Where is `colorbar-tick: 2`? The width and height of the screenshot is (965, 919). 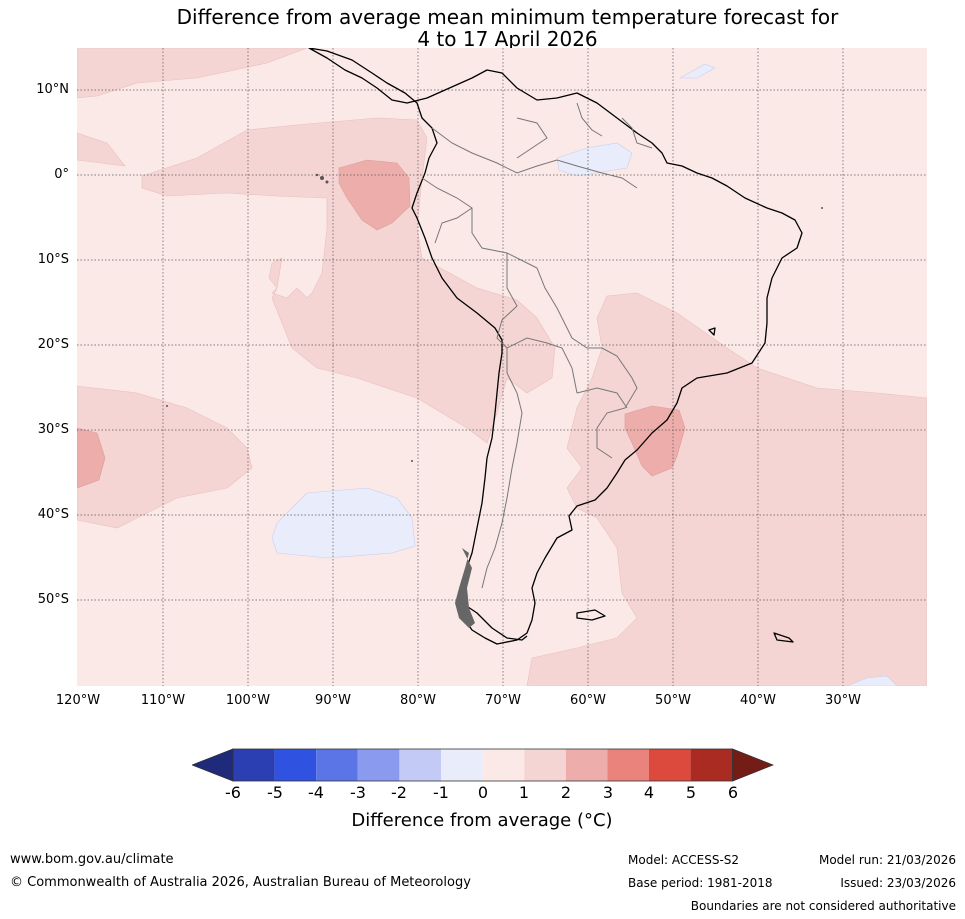
colorbar-tick: 2 is located at coordinates (566, 792).